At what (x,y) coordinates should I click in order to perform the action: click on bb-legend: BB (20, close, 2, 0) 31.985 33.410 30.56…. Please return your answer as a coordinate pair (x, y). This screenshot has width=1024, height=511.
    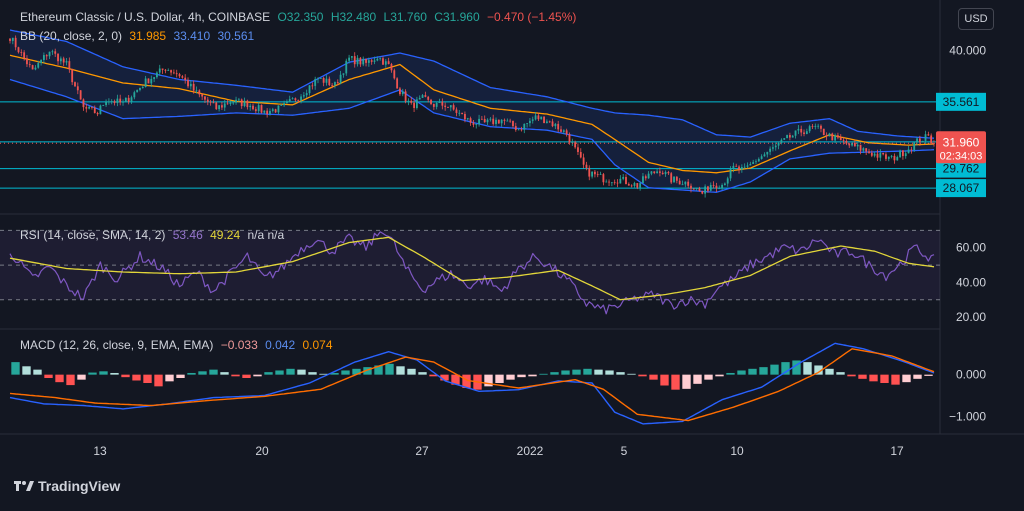
    Looking at the image, I should click on (139, 36).